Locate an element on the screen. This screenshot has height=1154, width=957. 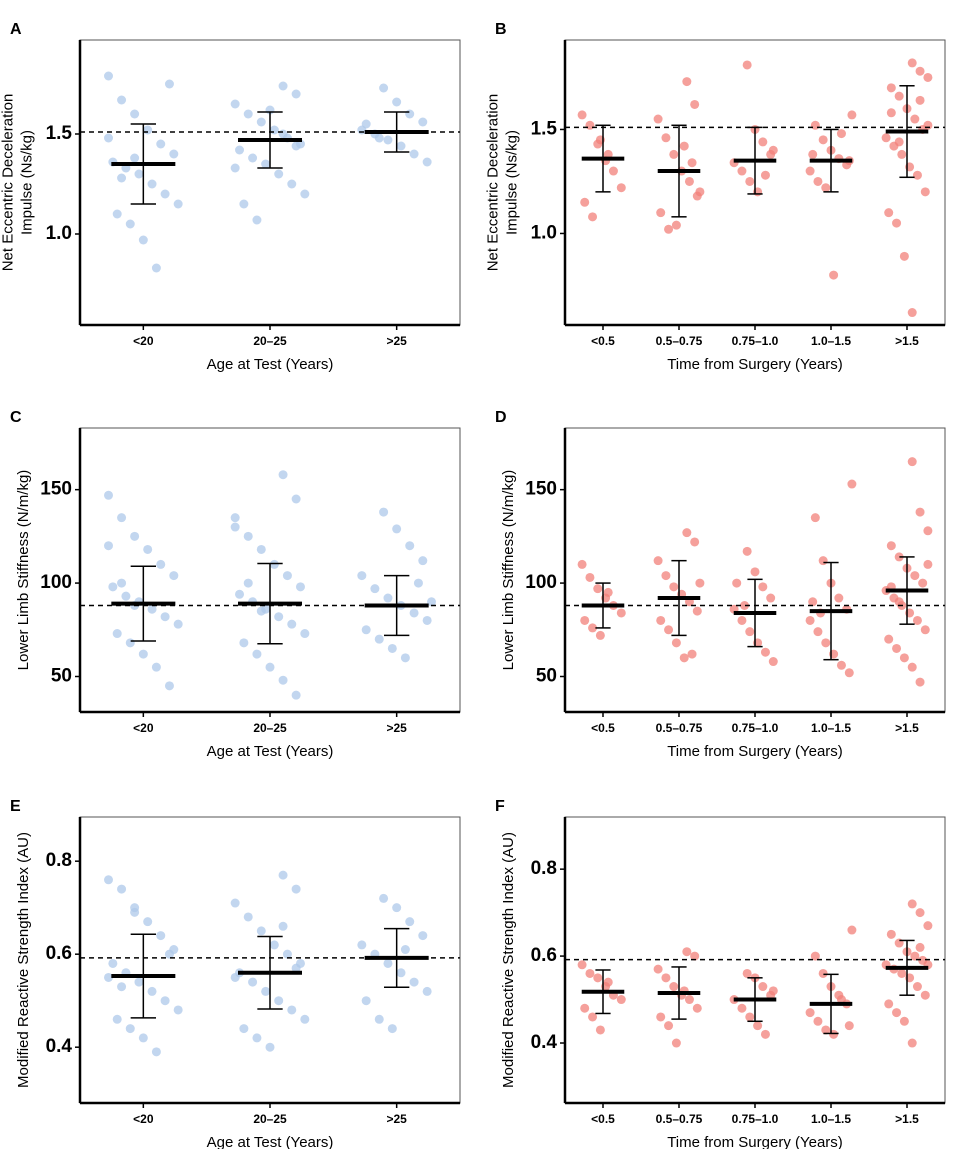
x-tick-label: 20–25 is located at coordinates (270, 341).